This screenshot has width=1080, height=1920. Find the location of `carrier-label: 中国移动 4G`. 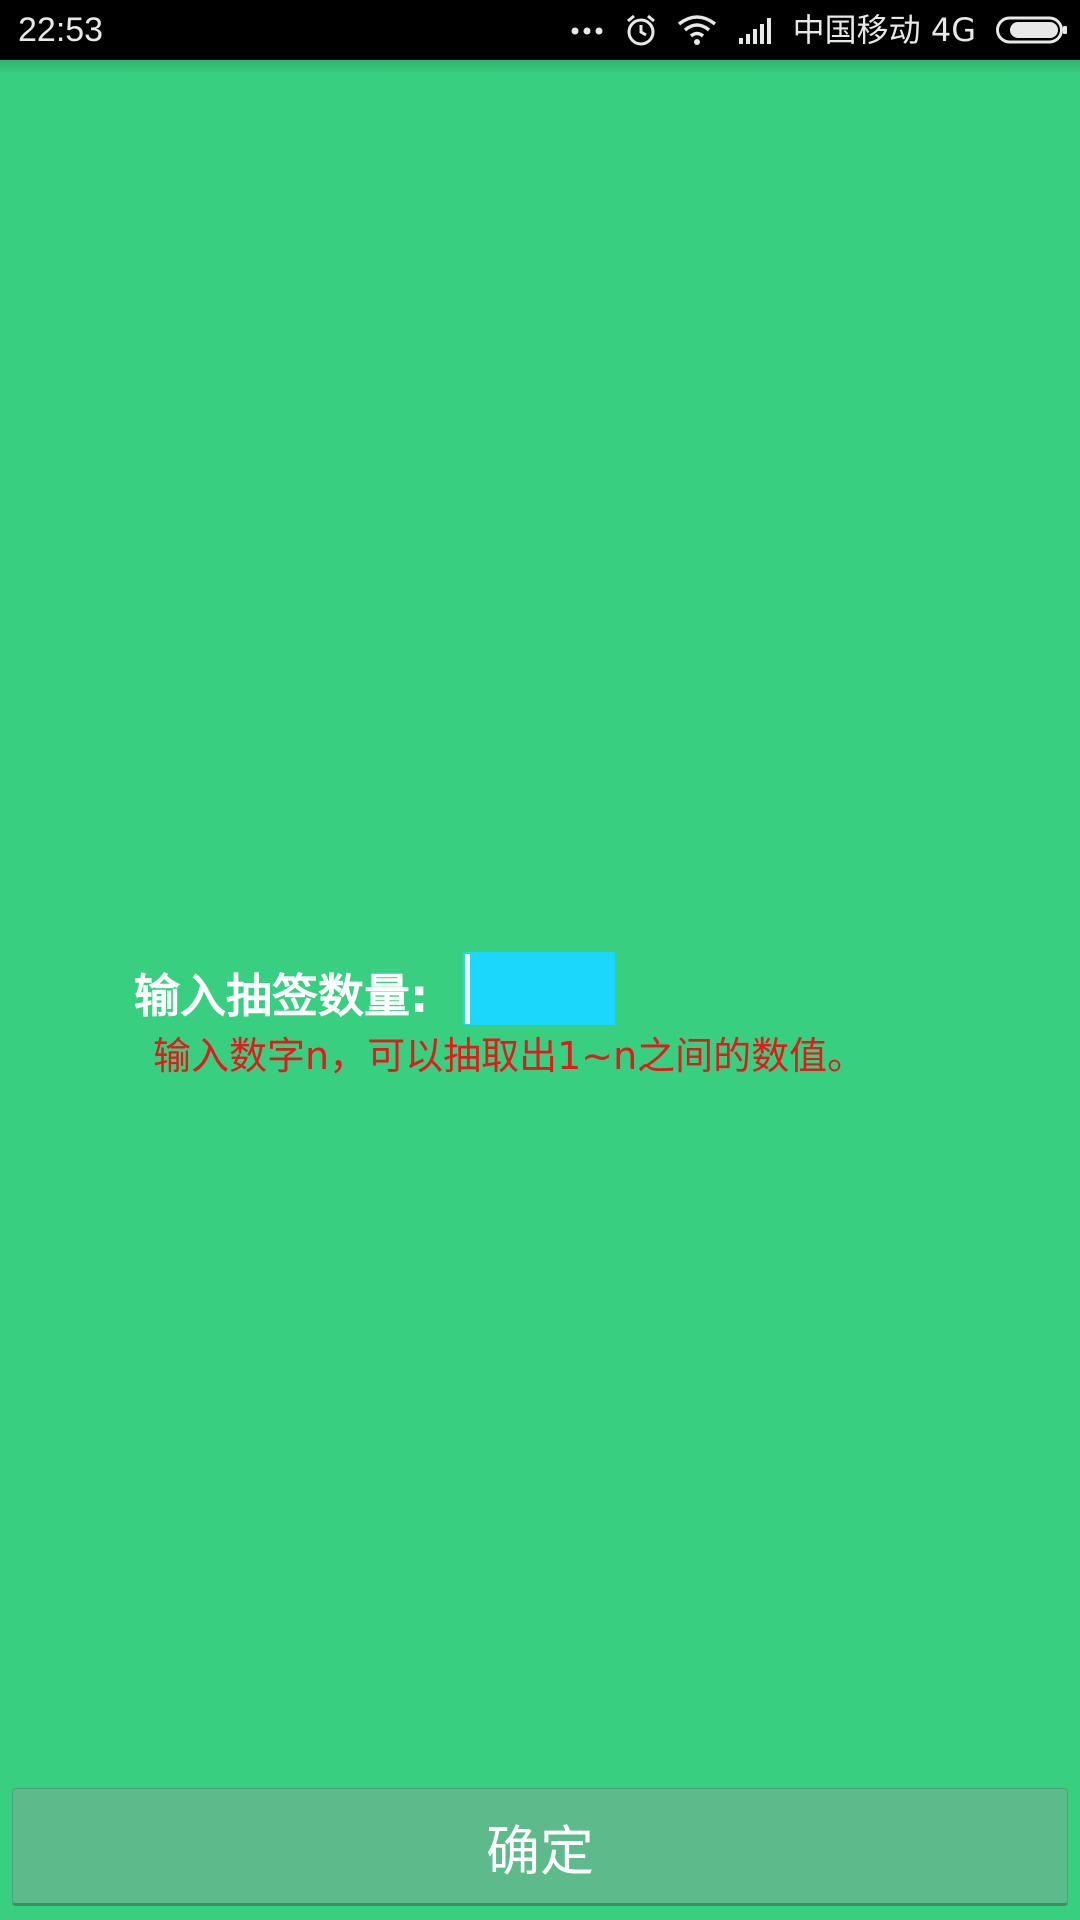

carrier-label: 中国移动 4G is located at coordinates (884, 30).